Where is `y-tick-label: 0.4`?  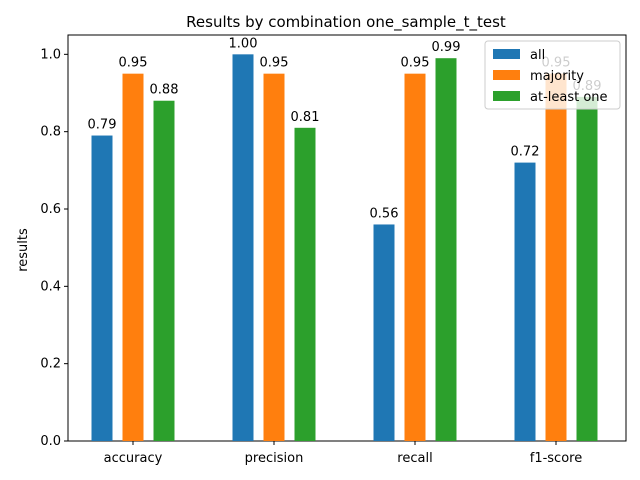 y-tick-label: 0.4 is located at coordinates (50, 286).